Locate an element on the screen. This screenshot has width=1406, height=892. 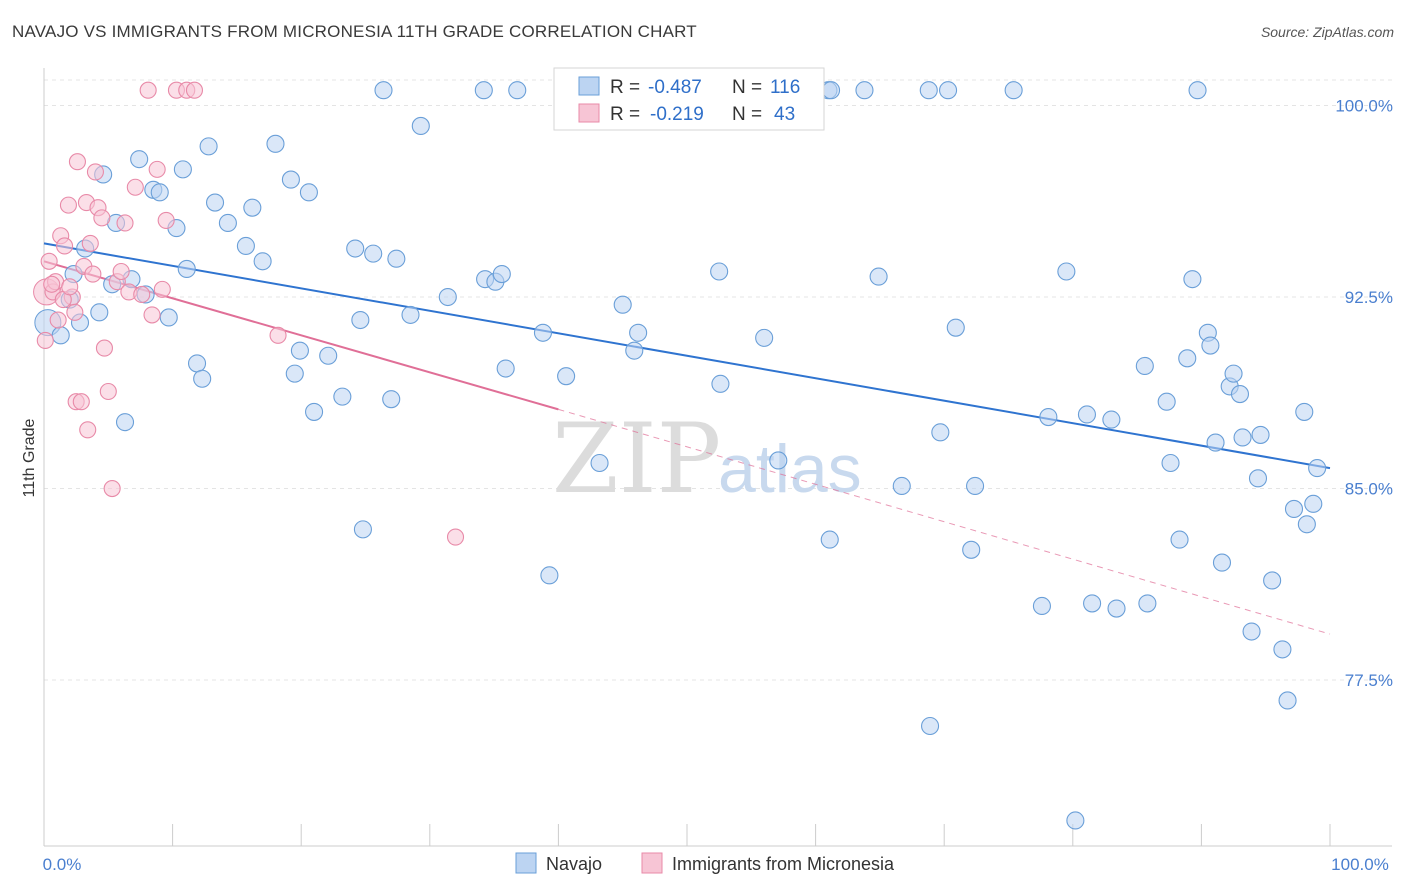
y-tick-label: 100.0% is located at coordinates (1364, 106).